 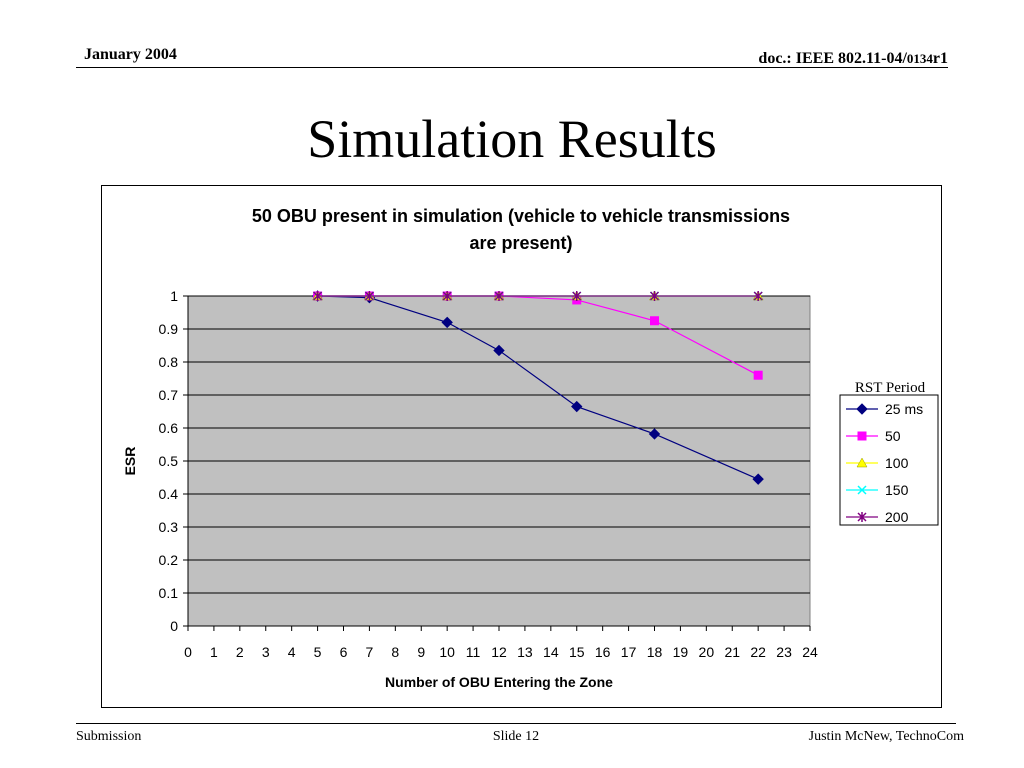 What do you see at coordinates (525, 652) in the screenshot?
I see `x-tick-label: 13` at bounding box center [525, 652].